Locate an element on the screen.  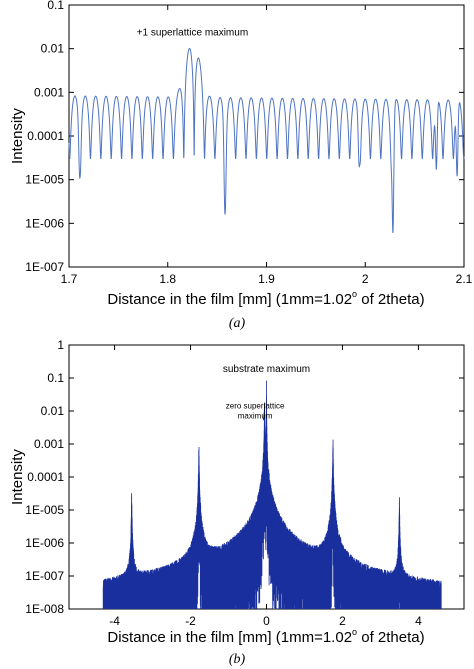
a-y-tick-label: 1E-005 is located at coordinates (44, 180).